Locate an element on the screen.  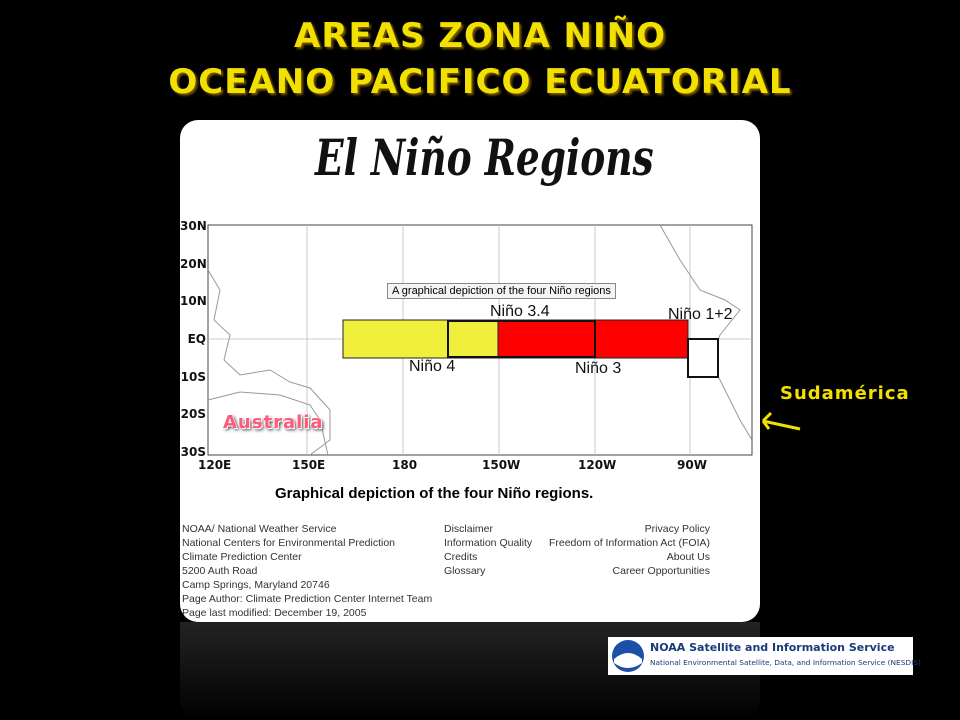
sudamerica-label: Sudamérica is located at coordinates (845, 393).